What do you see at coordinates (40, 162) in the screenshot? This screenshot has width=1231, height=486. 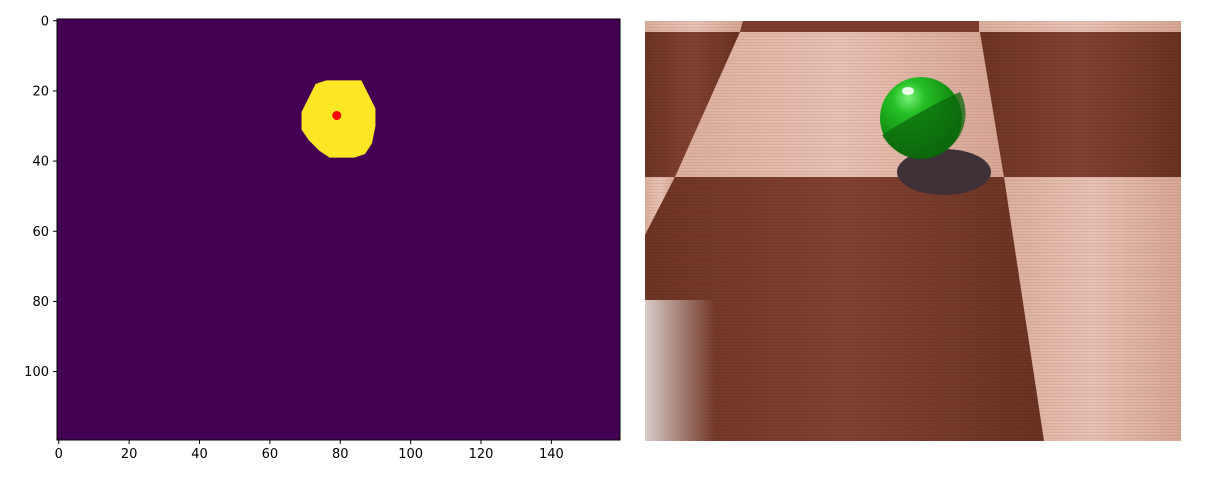 I see `y-tick-label: 40` at bounding box center [40, 162].